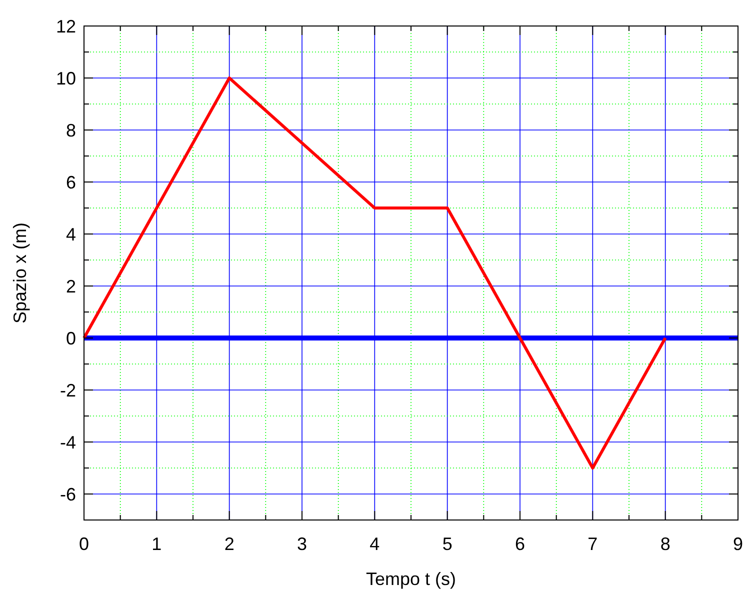 The height and width of the screenshot is (593, 744). I want to click on x-tick-label: 4, so click(375, 544).